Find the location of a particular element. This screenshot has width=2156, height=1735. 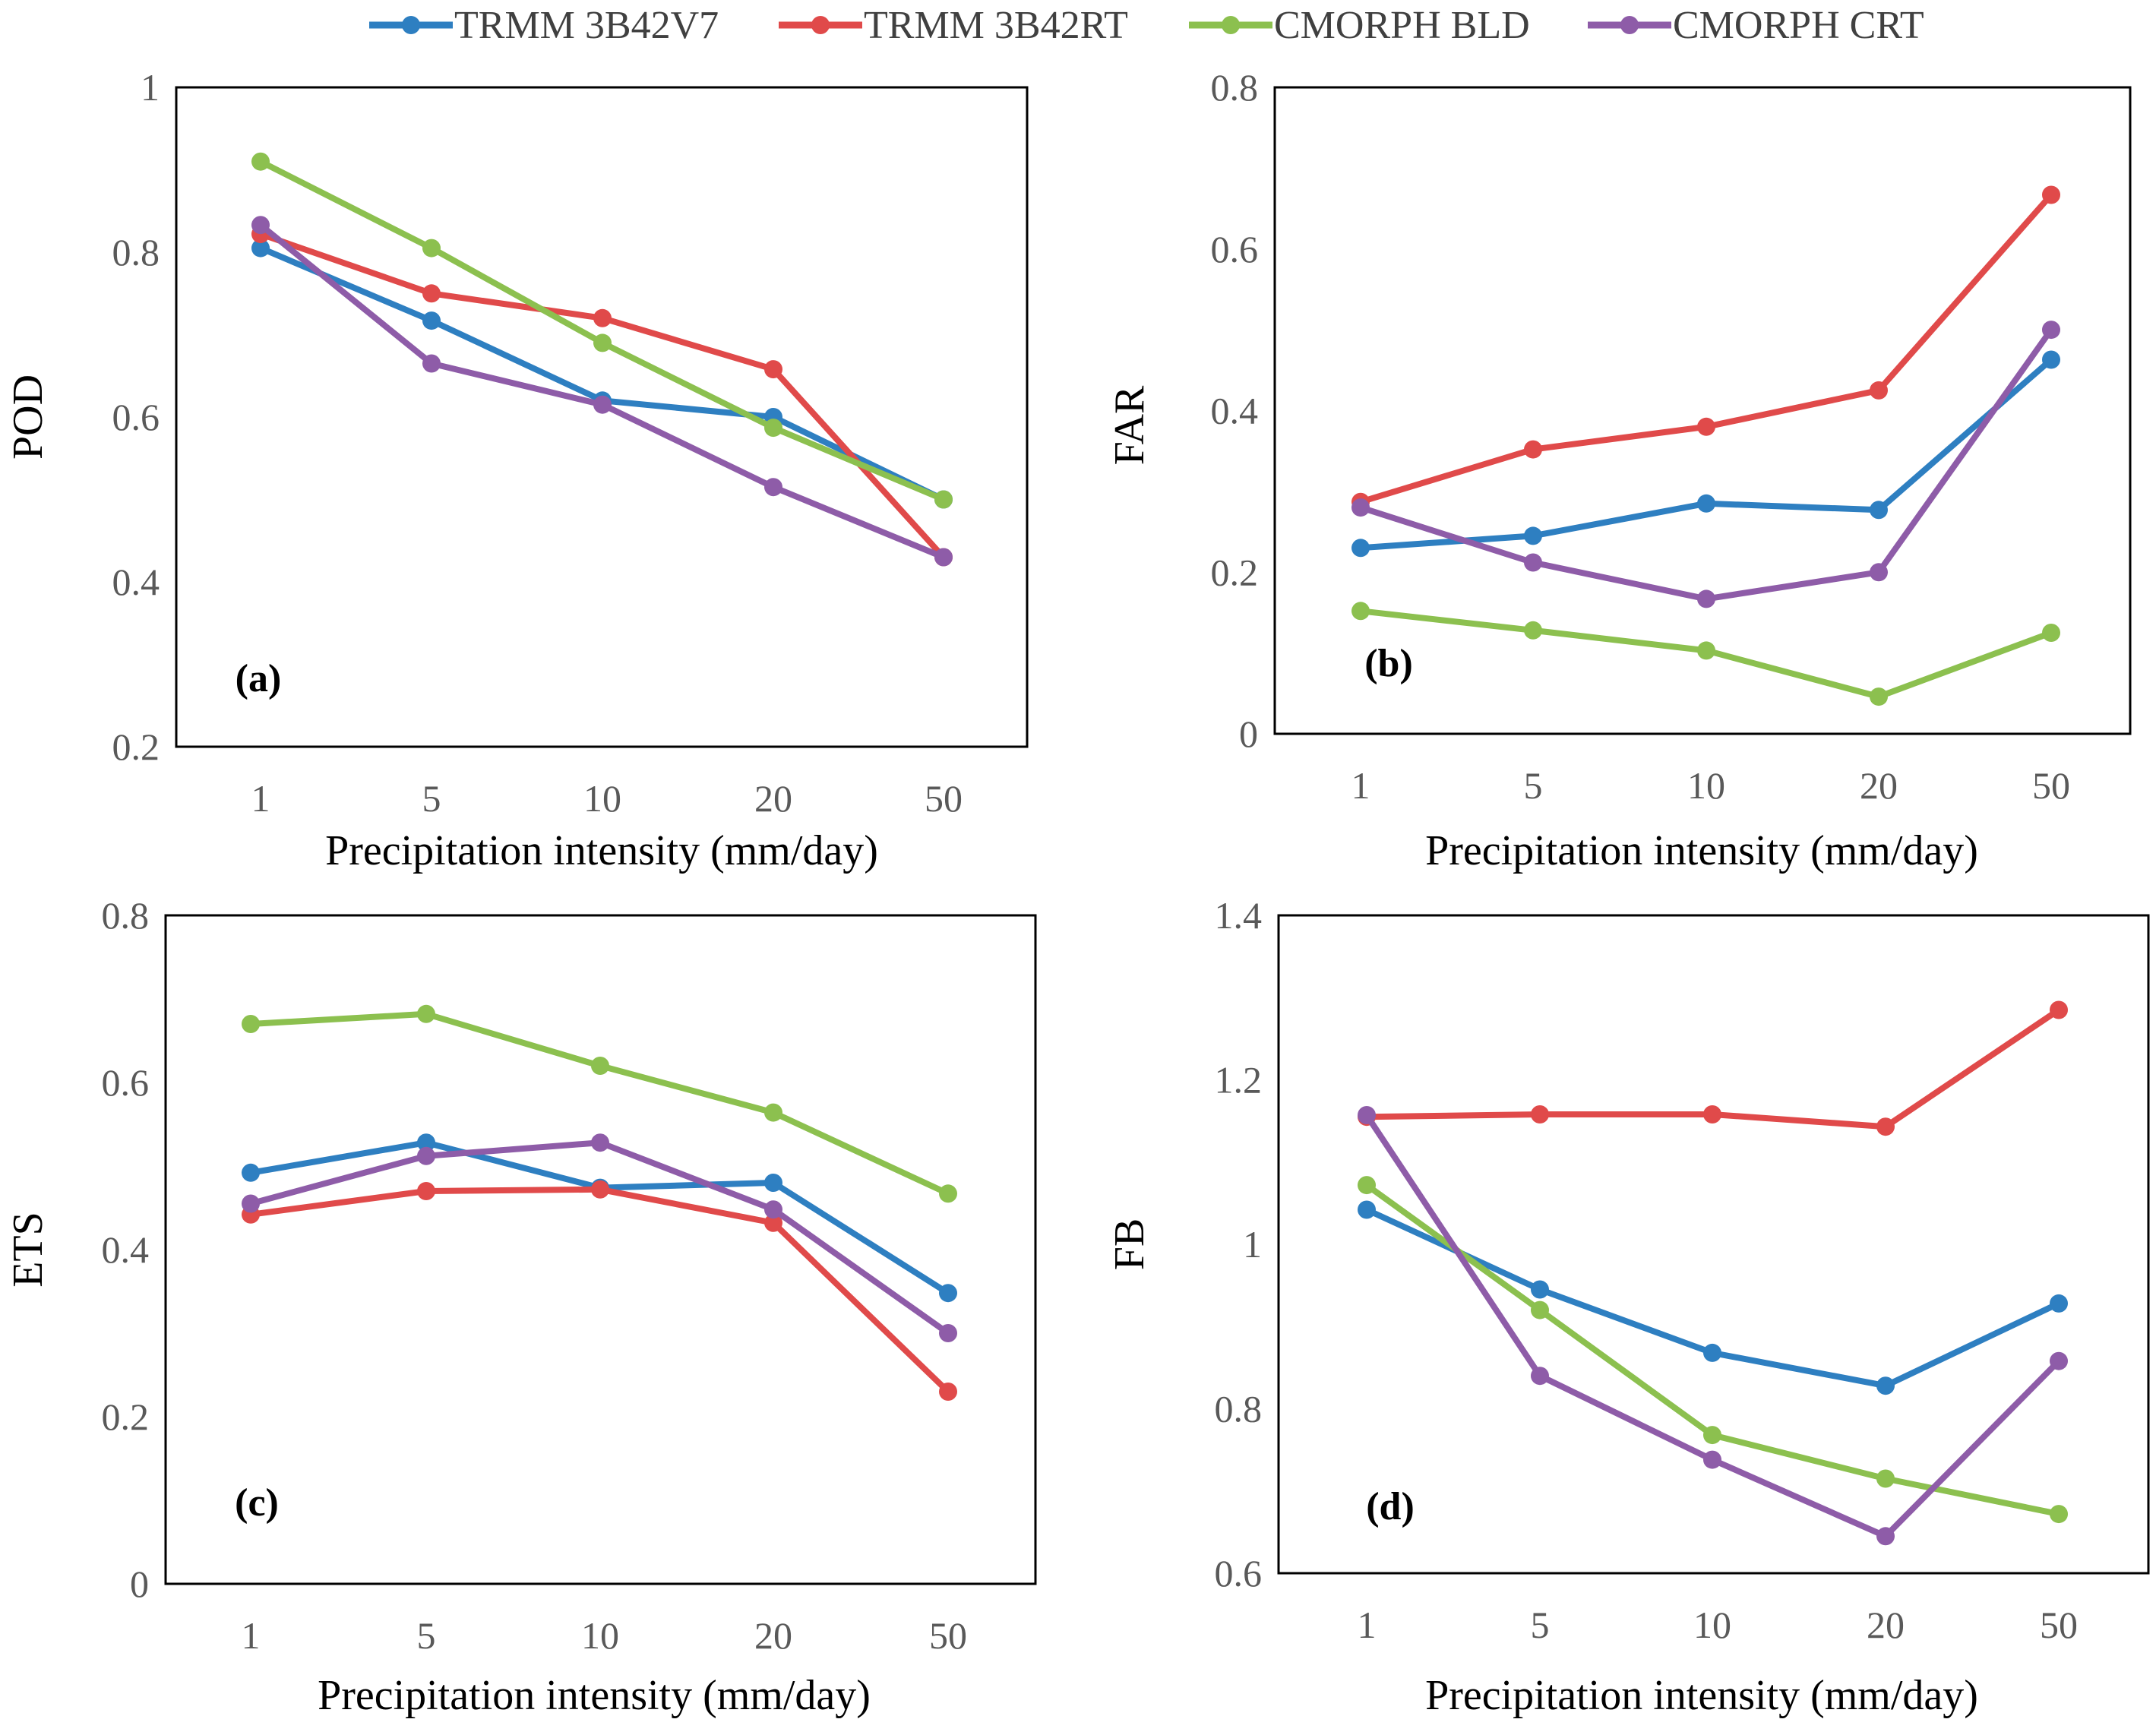

legend-label: CMORPH BLD is located at coordinates (1402, 26).